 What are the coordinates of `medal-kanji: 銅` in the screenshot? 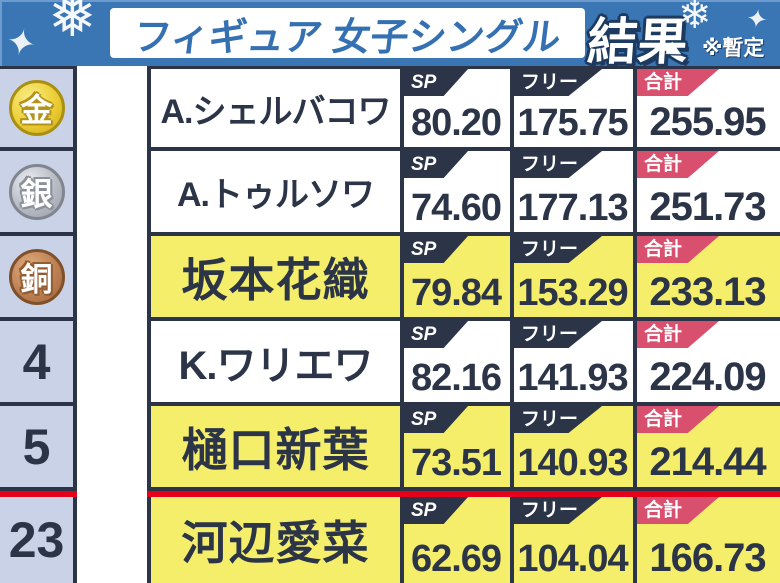 It's located at (36, 278).